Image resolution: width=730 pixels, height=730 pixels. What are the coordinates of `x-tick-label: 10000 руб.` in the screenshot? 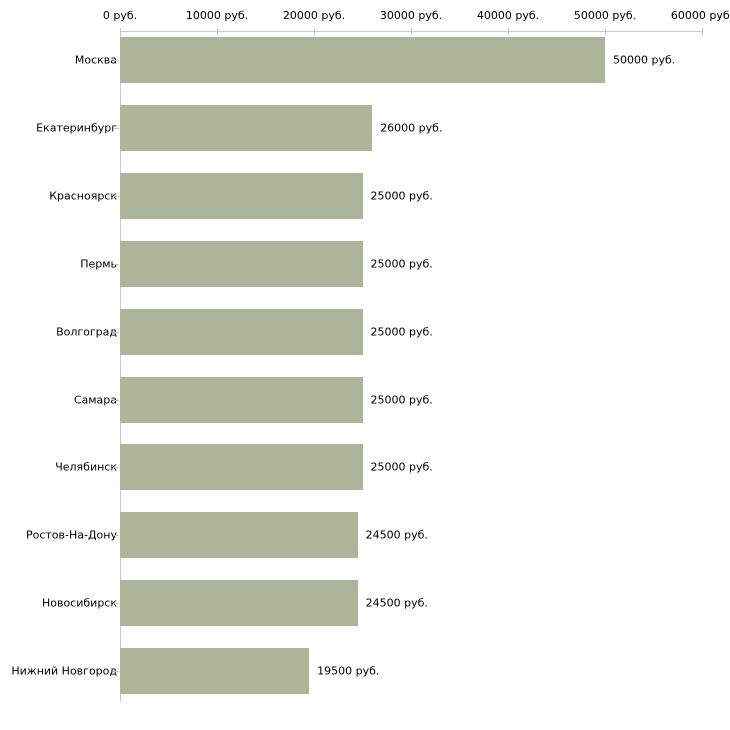 It's located at (217, 15).